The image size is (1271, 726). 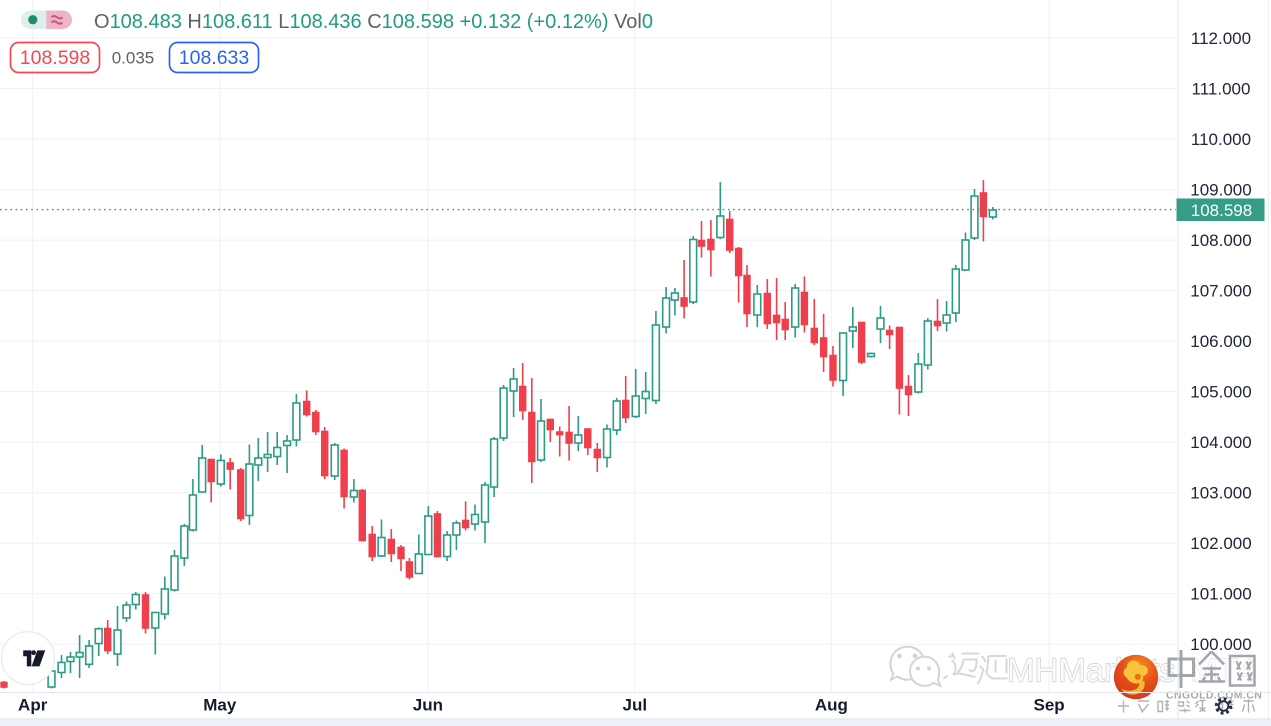 What do you see at coordinates (1221, 139) in the screenshot?
I see `svg-text: 110.000` at bounding box center [1221, 139].